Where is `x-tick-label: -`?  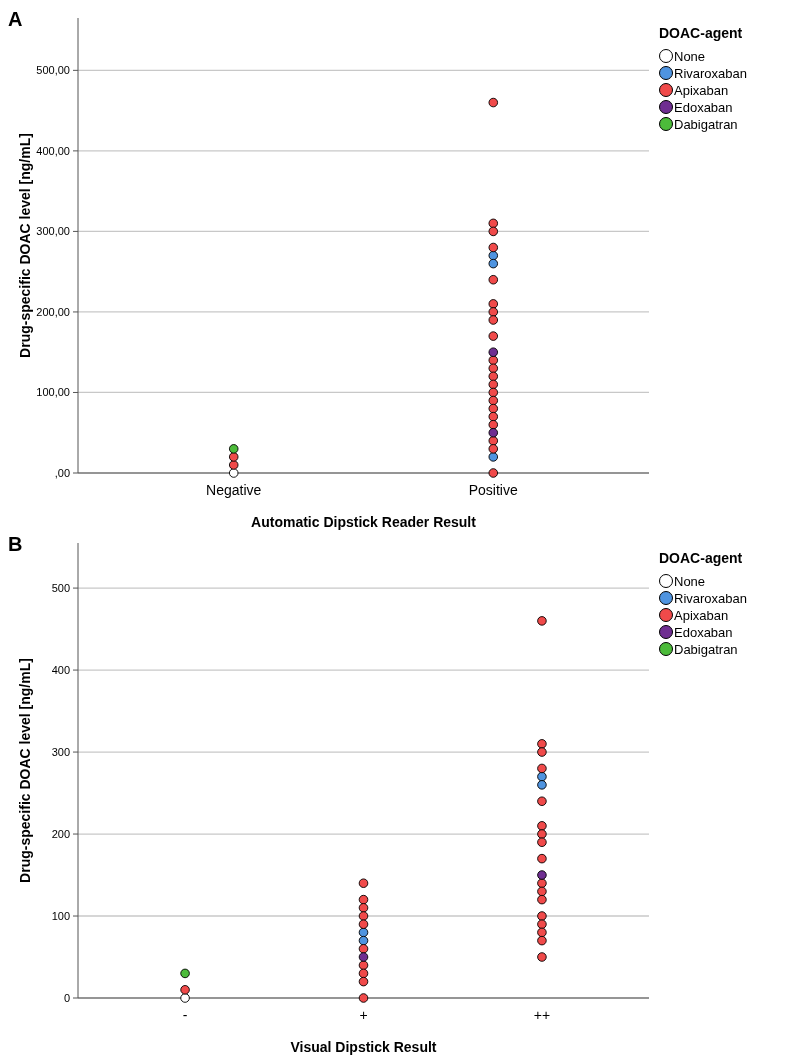
x-tick-label: - is located at coordinates (185, 1015).